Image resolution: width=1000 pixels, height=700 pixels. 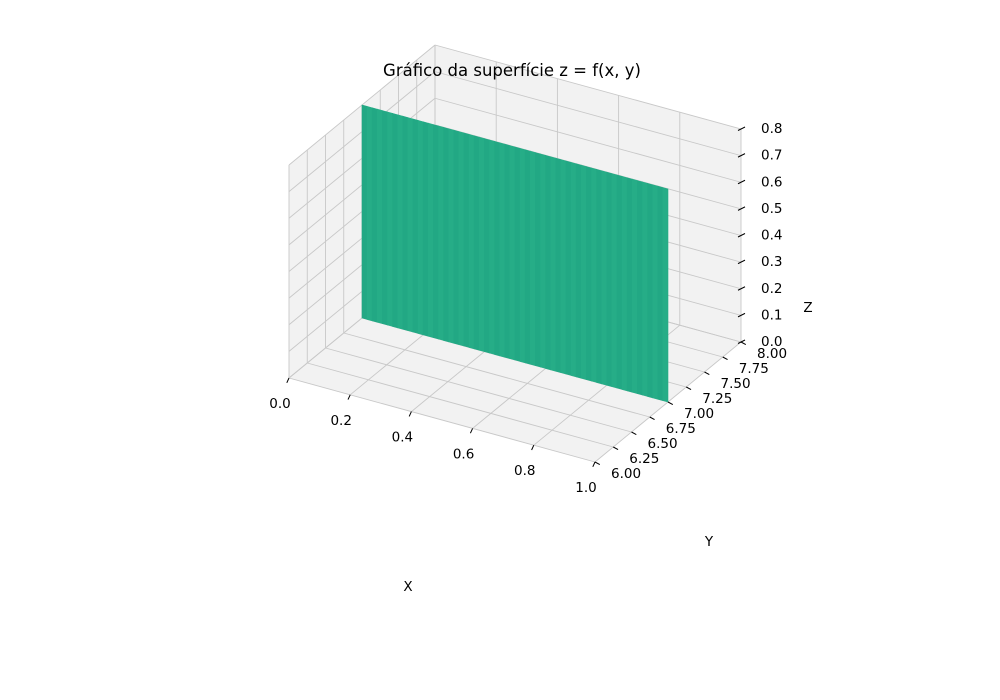 I want to click on z-tick-label: 0.8, so click(x=771, y=129).